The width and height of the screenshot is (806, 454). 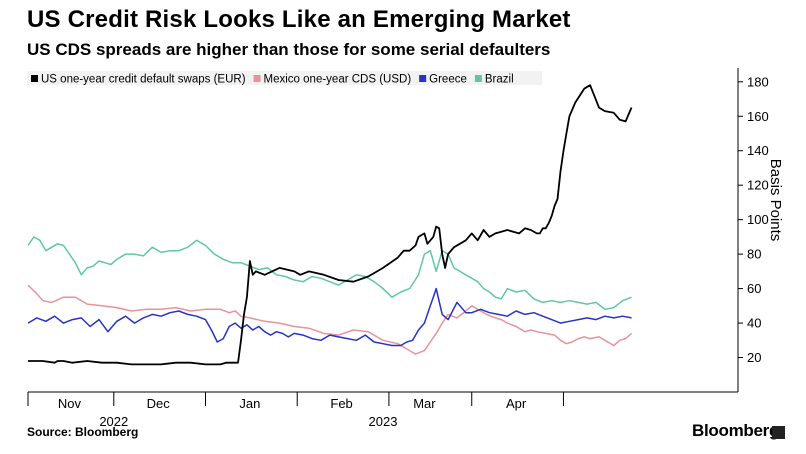 What do you see at coordinates (775, 200) in the screenshot?
I see `y-axis-title: Basis Points` at bounding box center [775, 200].